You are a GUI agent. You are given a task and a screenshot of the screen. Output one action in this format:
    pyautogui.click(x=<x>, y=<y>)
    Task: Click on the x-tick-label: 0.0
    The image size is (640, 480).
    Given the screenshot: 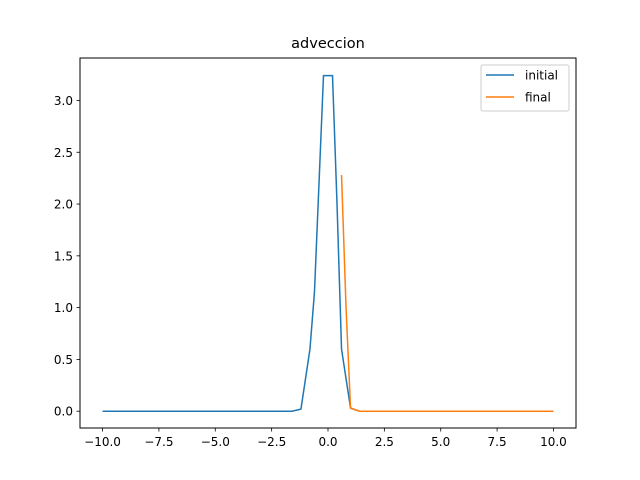 What is the action you would take?
    pyautogui.click(x=327, y=442)
    